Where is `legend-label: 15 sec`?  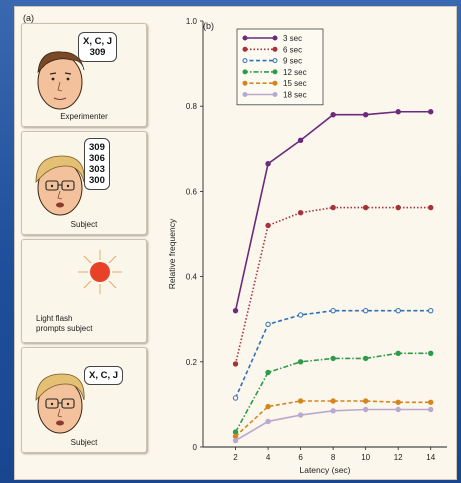
legend-label: 15 sec is located at coordinates (295, 83).